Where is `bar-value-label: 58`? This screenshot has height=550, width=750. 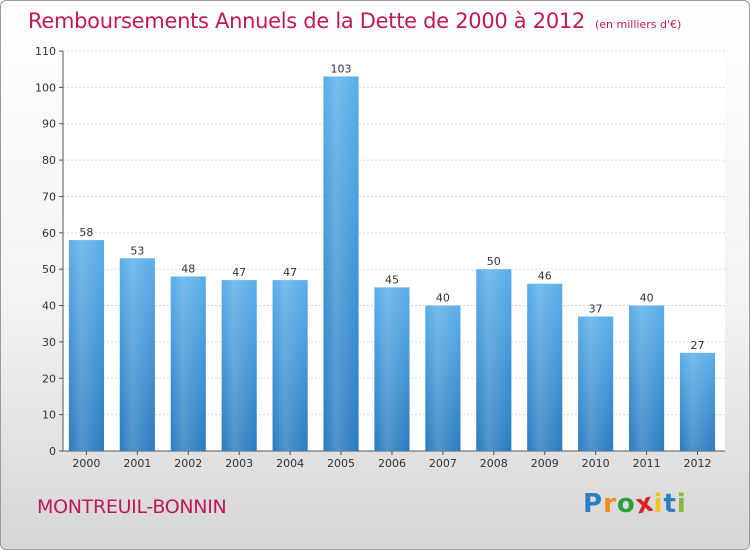
bar-value-label: 58 is located at coordinates (86, 232).